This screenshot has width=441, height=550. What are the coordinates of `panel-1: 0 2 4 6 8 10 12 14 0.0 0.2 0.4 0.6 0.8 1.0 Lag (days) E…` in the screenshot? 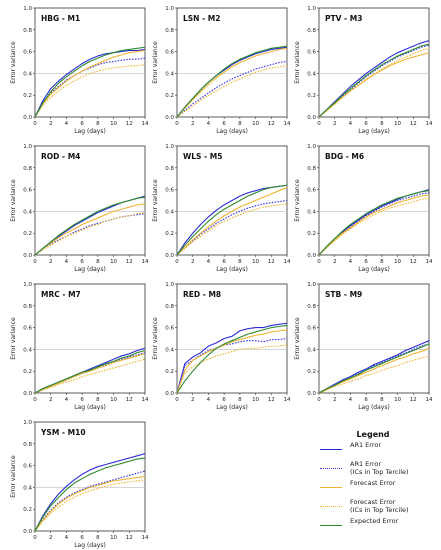 It's located at (79, 70).